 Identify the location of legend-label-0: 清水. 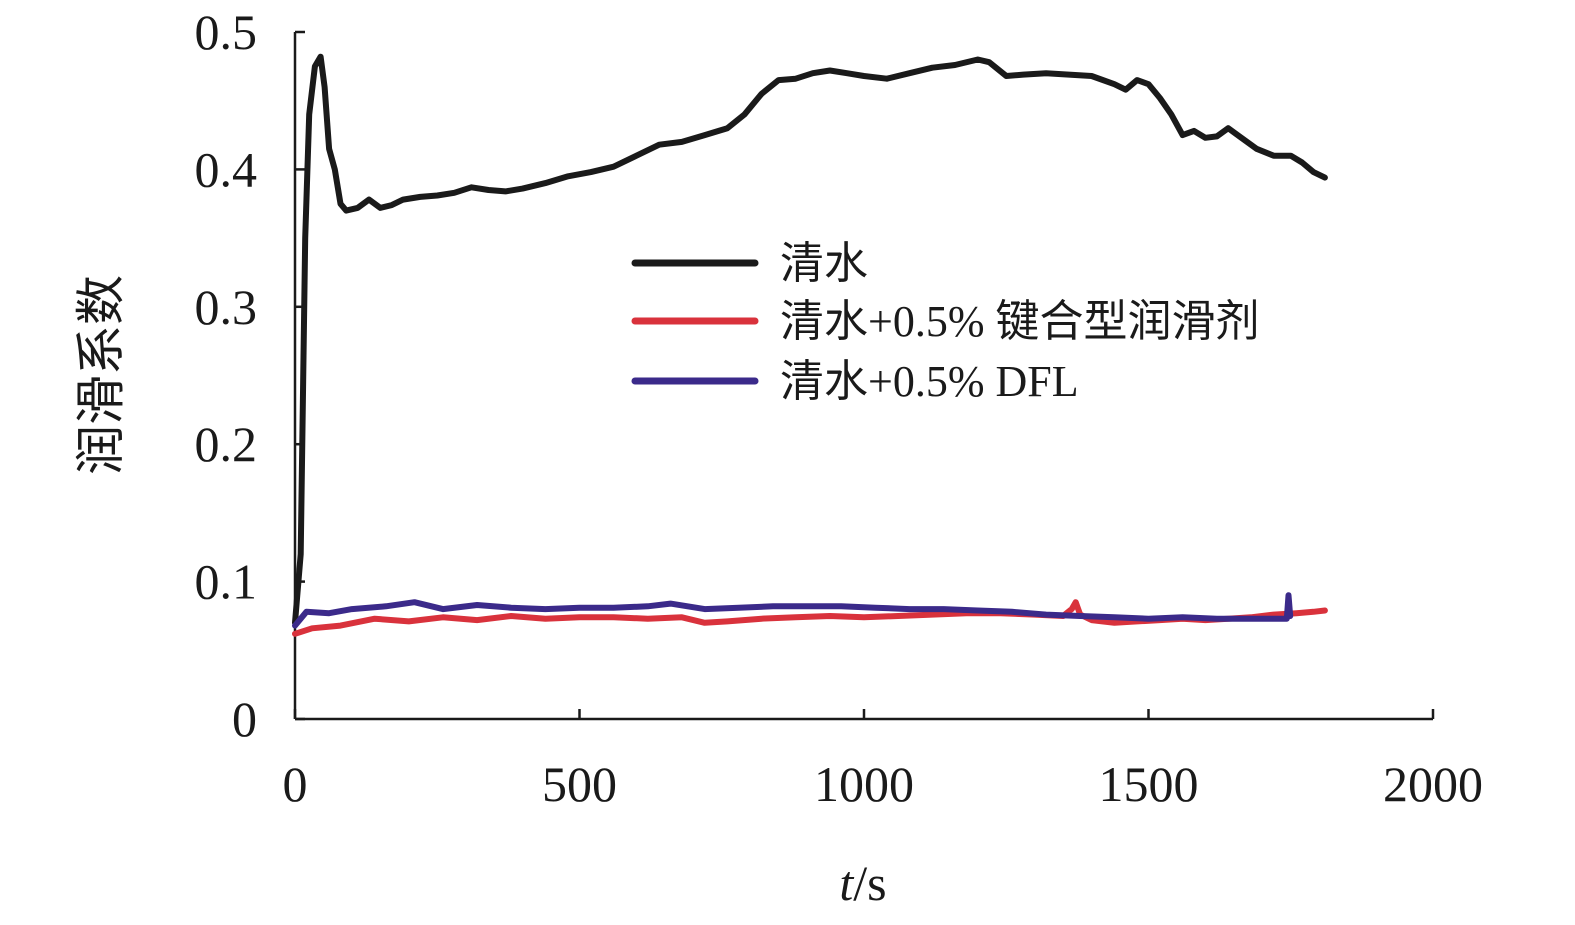
(824, 263).